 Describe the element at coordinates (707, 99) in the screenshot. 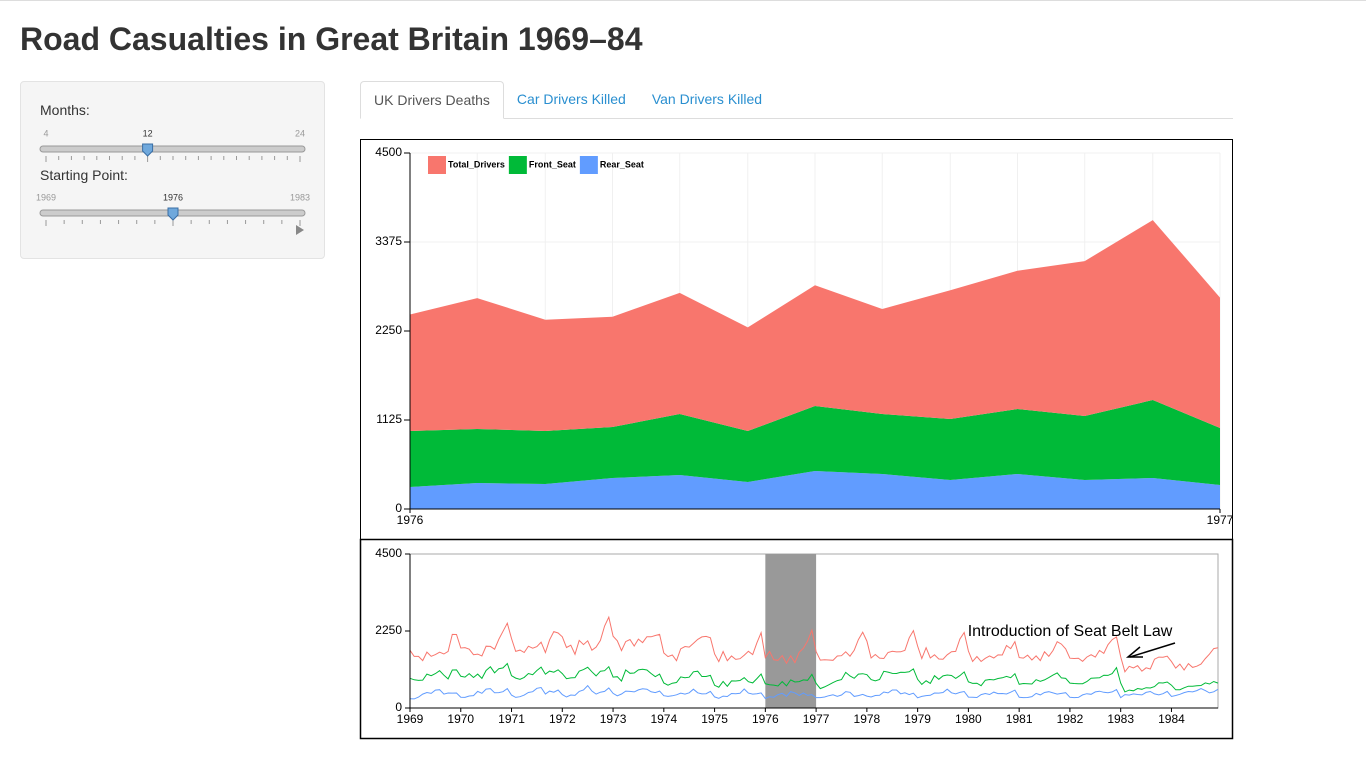

I see `tab: Van Drivers Killed` at that location.